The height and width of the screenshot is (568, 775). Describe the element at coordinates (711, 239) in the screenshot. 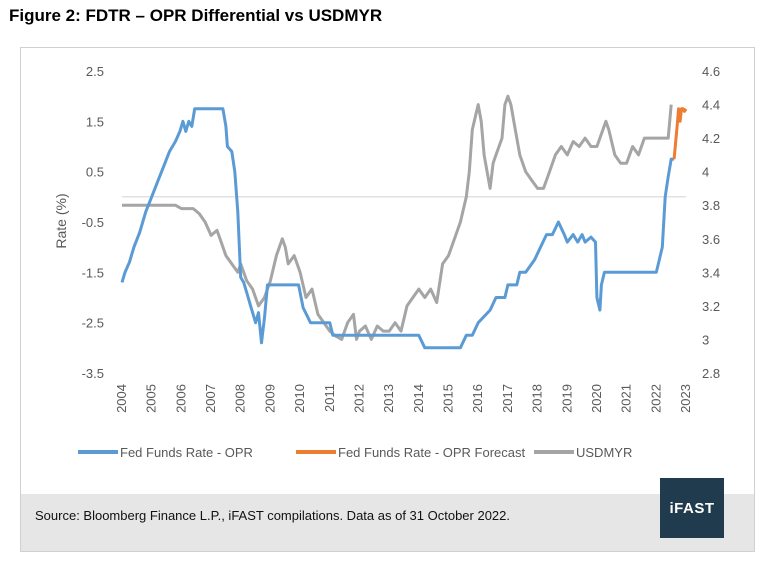

I see `y2-tick-label: 3.6` at that location.